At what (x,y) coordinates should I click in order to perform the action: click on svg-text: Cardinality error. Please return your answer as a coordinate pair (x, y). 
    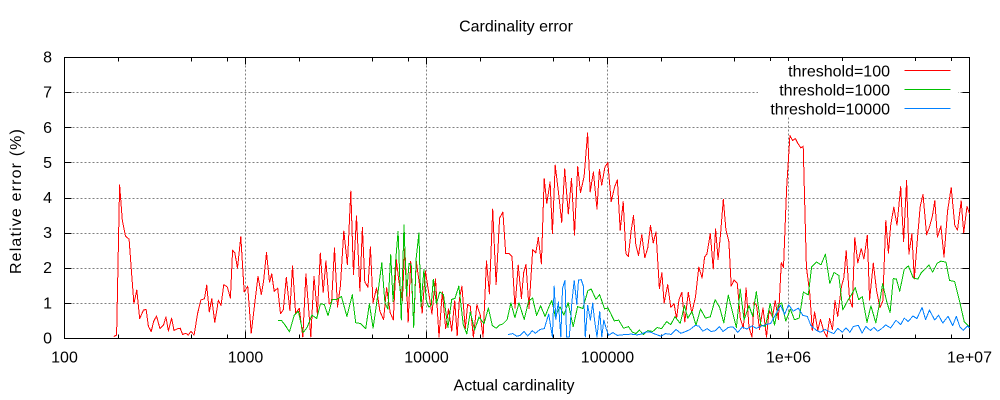
    Looking at the image, I should click on (516, 27).